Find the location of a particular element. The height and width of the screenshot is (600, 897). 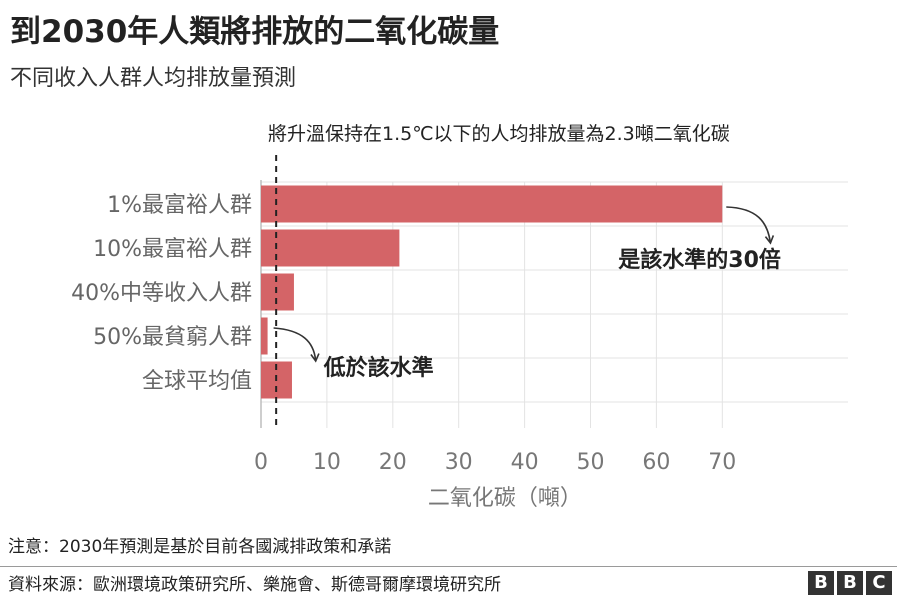

x-tick-labels: 0 10 20 30 40 50 60 70 is located at coordinates (495, 462).